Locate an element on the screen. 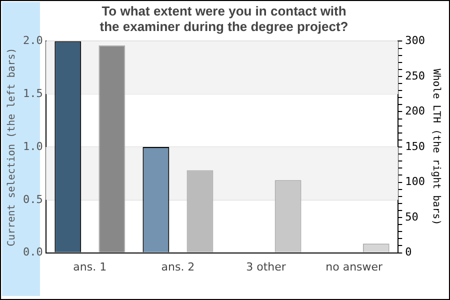  y2-tick-label: 150 is located at coordinates (415, 146).